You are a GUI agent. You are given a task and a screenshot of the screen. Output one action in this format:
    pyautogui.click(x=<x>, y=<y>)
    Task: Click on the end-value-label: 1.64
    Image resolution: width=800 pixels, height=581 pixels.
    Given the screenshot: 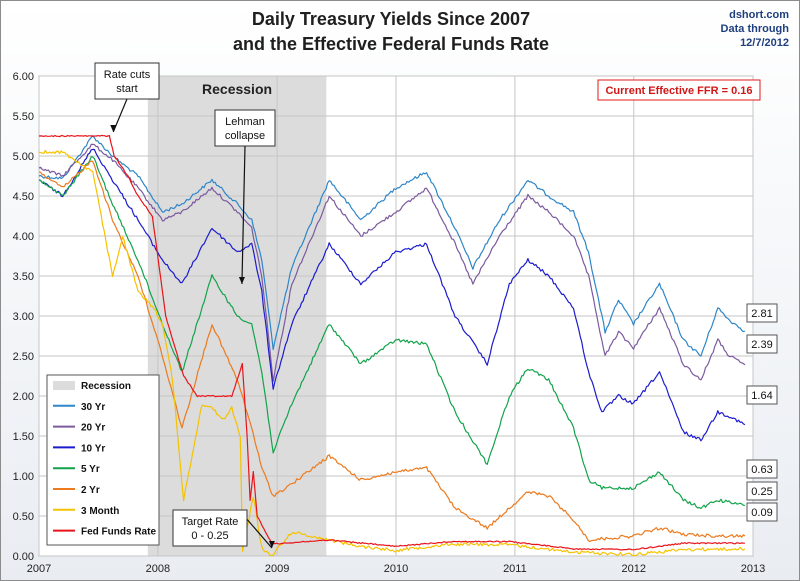 What is the action you would take?
    pyautogui.click(x=762, y=395)
    